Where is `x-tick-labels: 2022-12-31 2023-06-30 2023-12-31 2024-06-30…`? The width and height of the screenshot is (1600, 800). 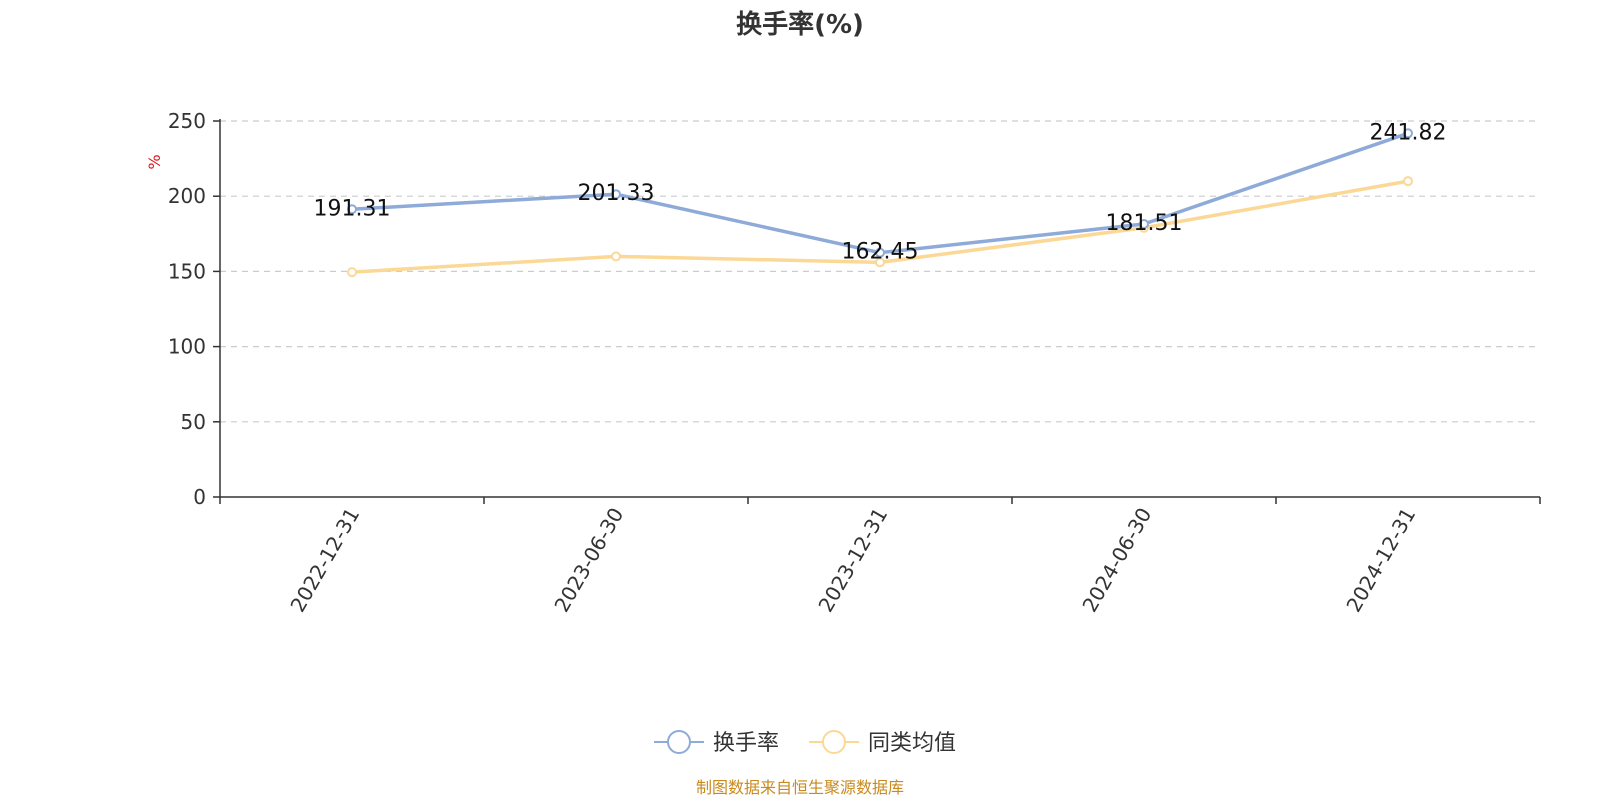 x-tick-labels: 2022-12-31 2023-06-30 2023-12-31 2024-06-30… is located at coordinates (852, 560).